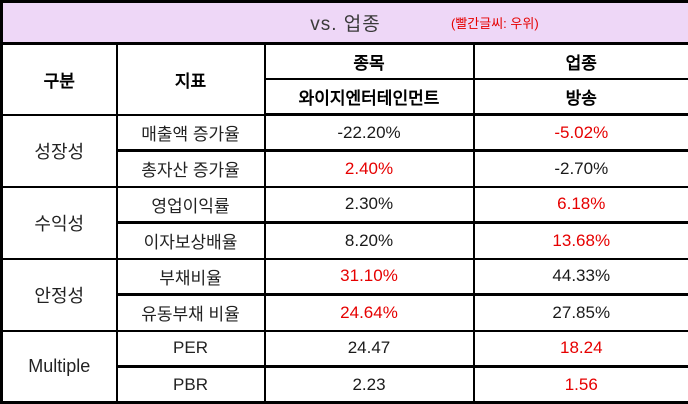 This screenshot has width=688, height=404. I want to click on category-cell-profitability: 수익성, so click(59, 222).